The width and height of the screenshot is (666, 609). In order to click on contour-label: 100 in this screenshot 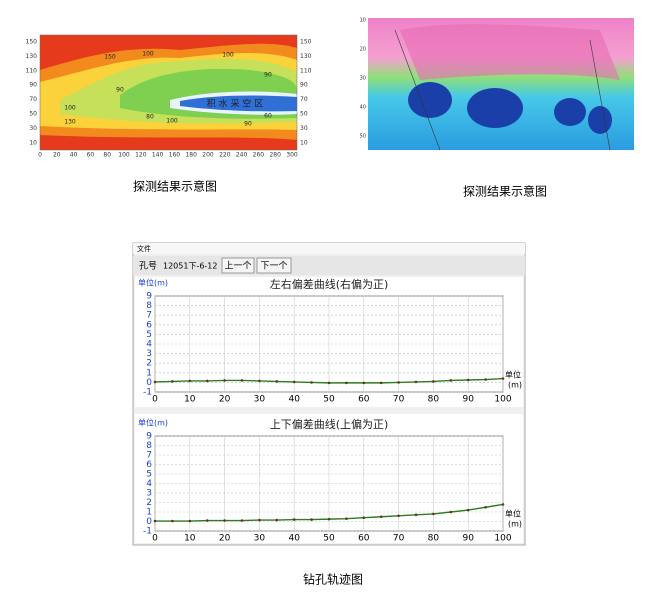, I will do `click(172, 121)`.